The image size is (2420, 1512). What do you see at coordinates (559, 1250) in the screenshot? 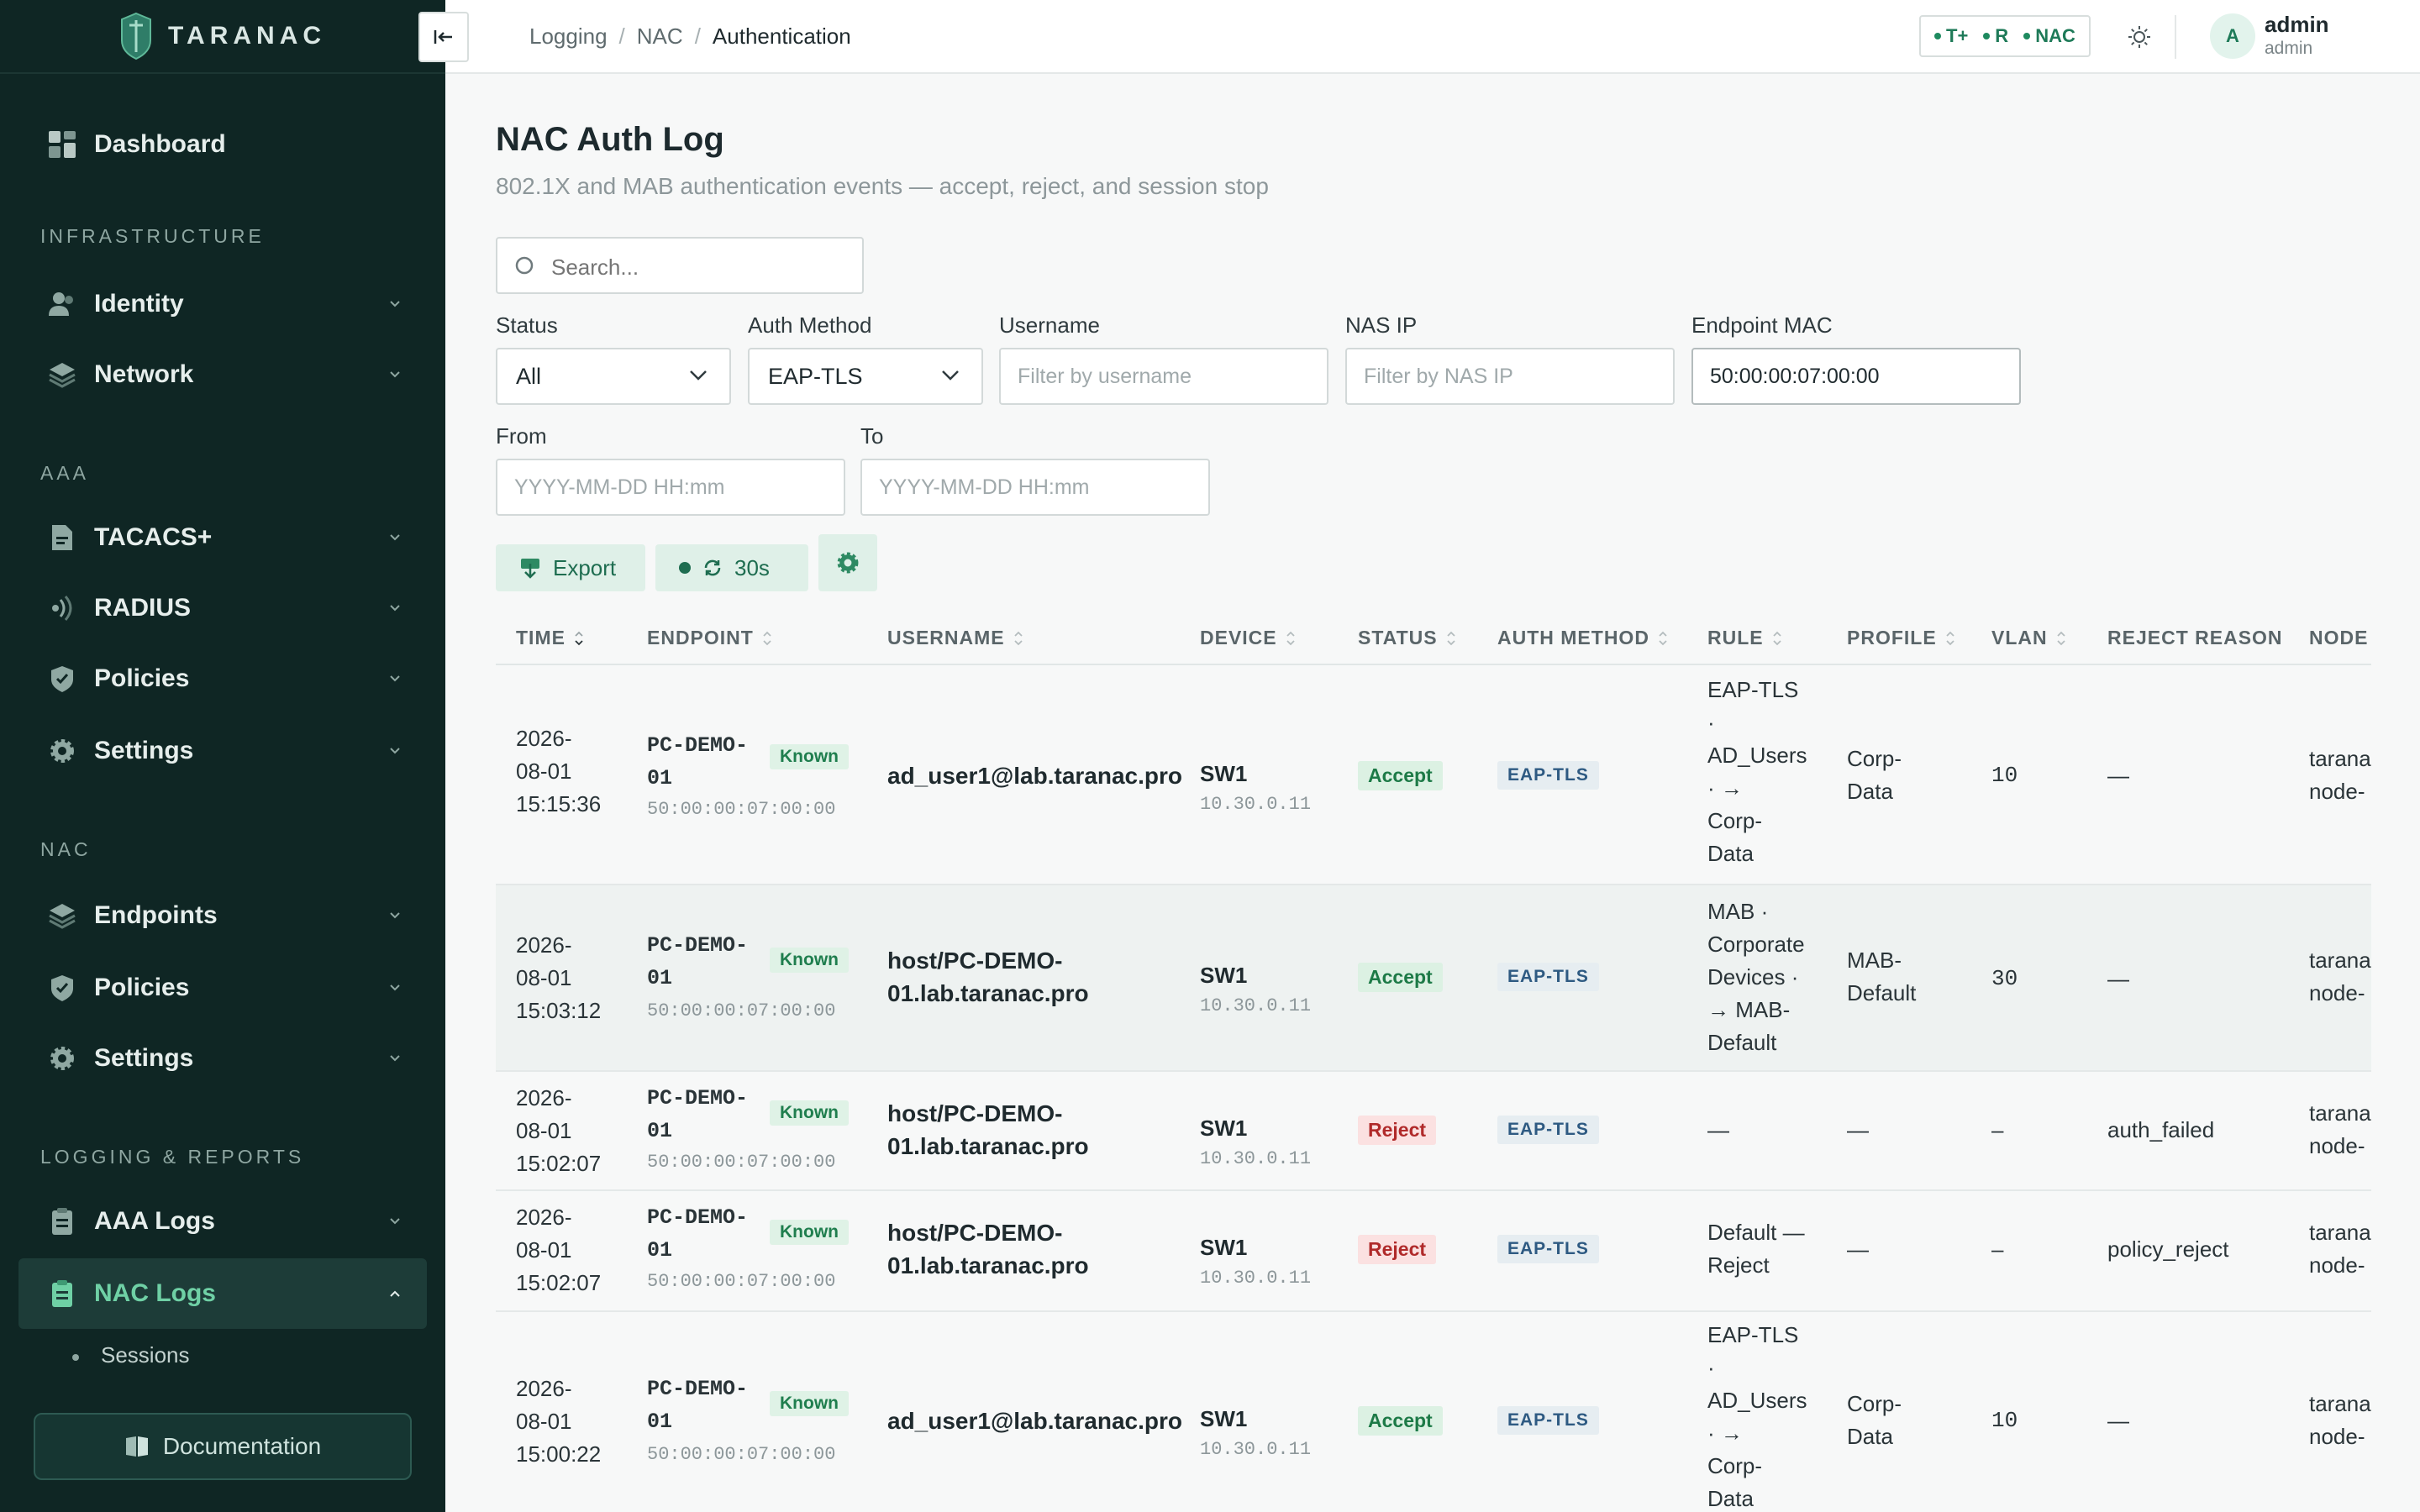
I see `time-cell: 2026- 08-01 15:02:07` at bounding box center [559, 1250].